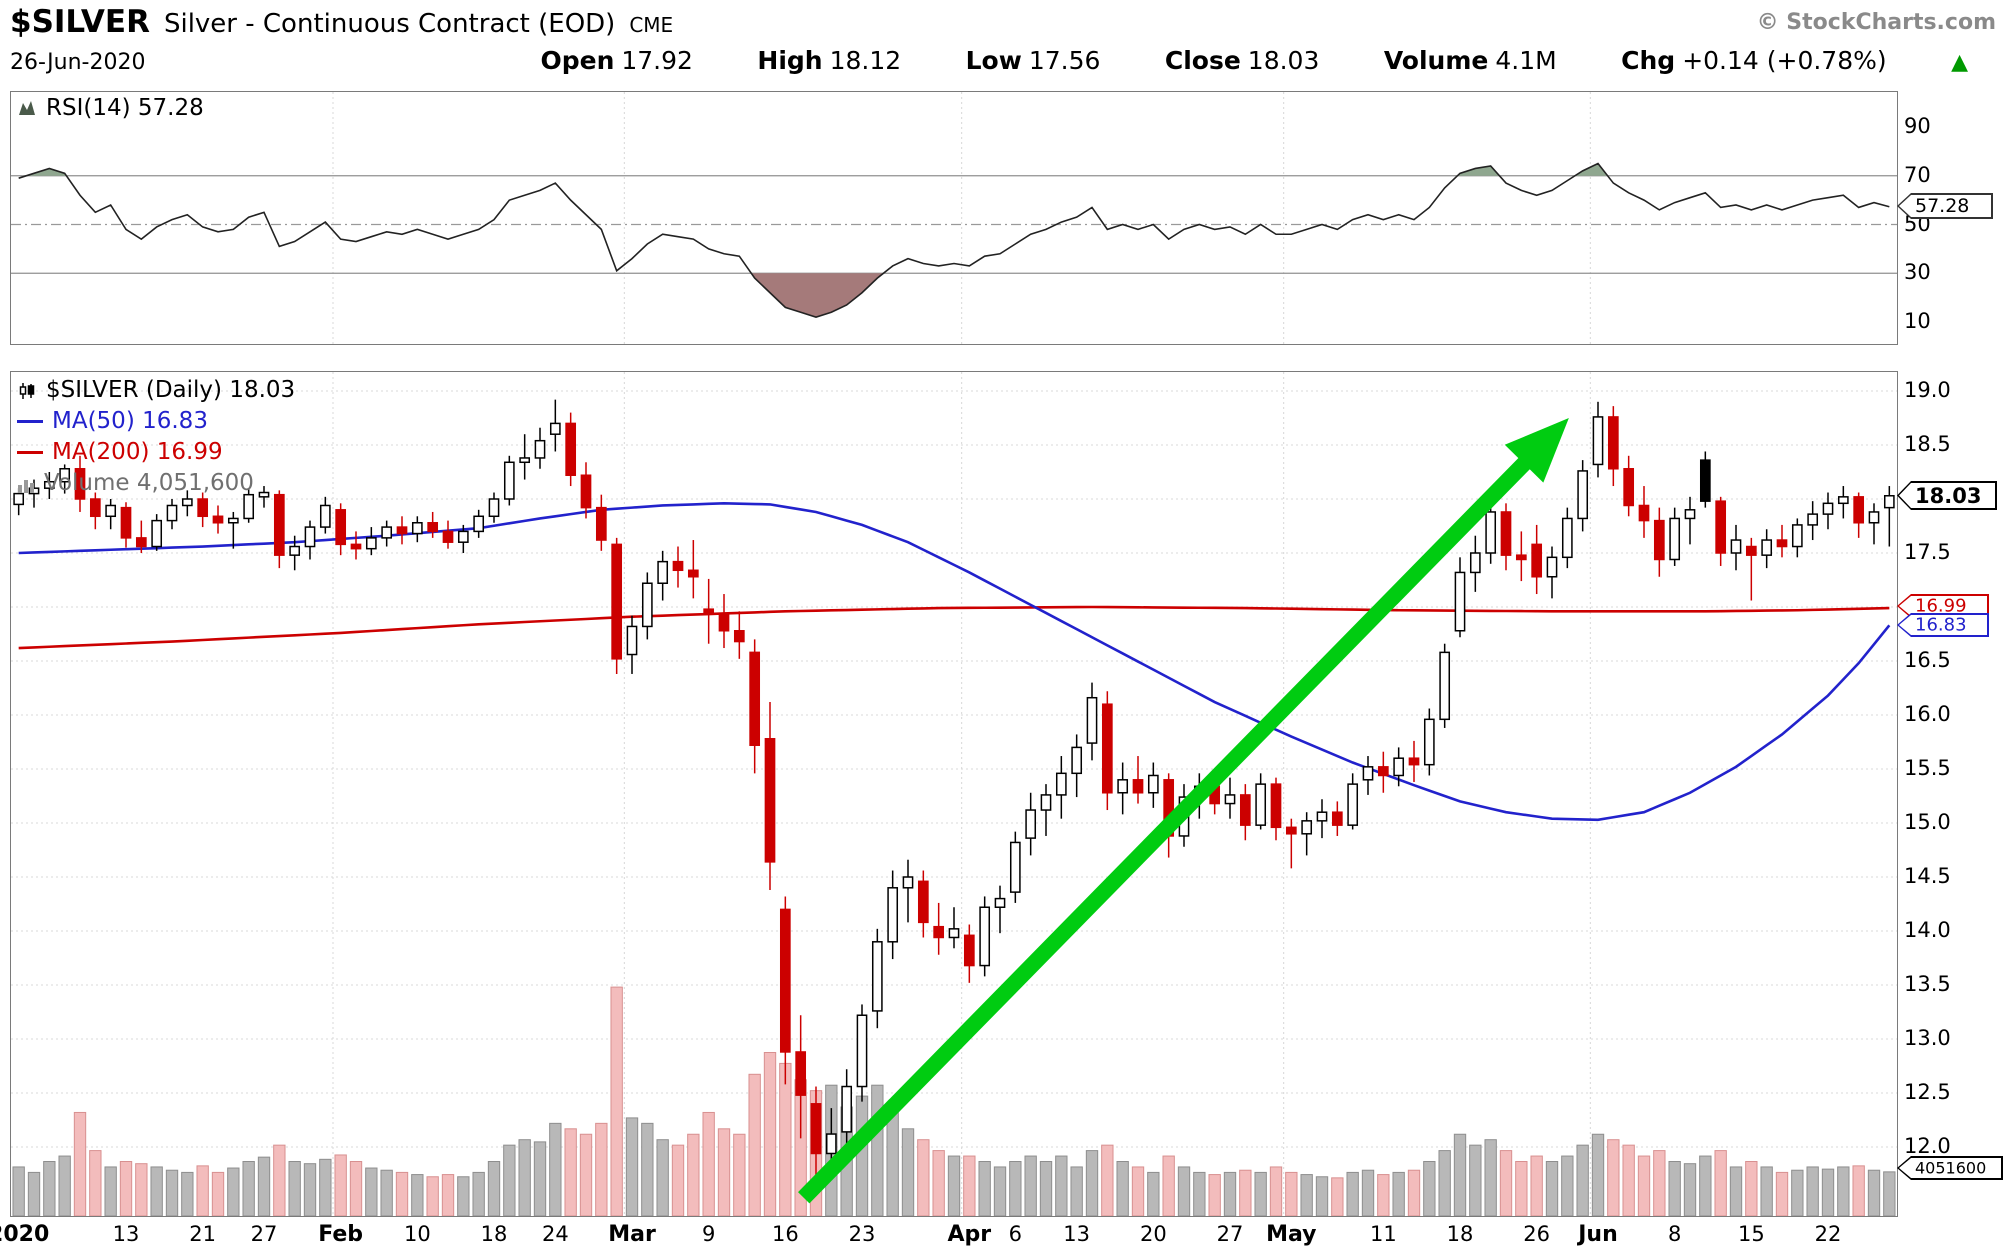  I want to click on date-axis-label: May, so click(1291, 1234).